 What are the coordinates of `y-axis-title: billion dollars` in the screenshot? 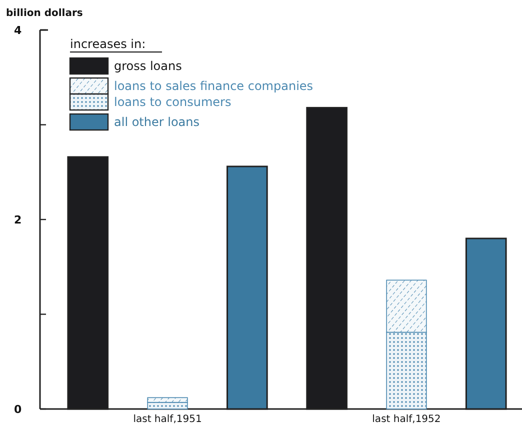 It's located at (44, 13).